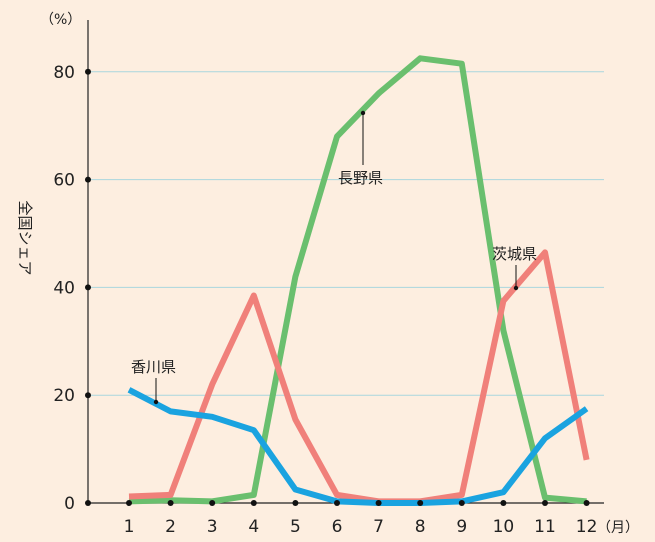 This screenshot has height=542, width=655. I want to click on x-tick-label: 6, so click(337, 527).